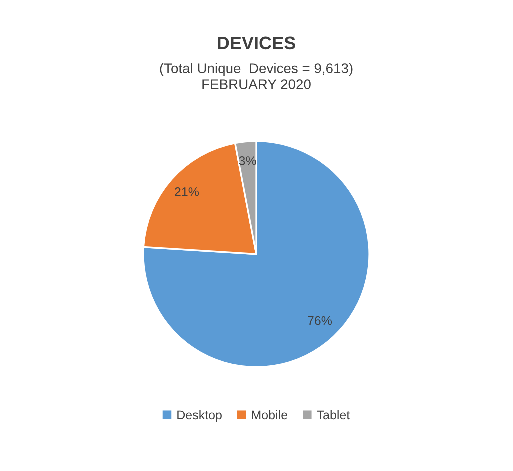 This screenshot has height=471, width=513. Describe the element at coordinates (333, 415) in the screenshot. I see `legend-label: Tablet` at that location.